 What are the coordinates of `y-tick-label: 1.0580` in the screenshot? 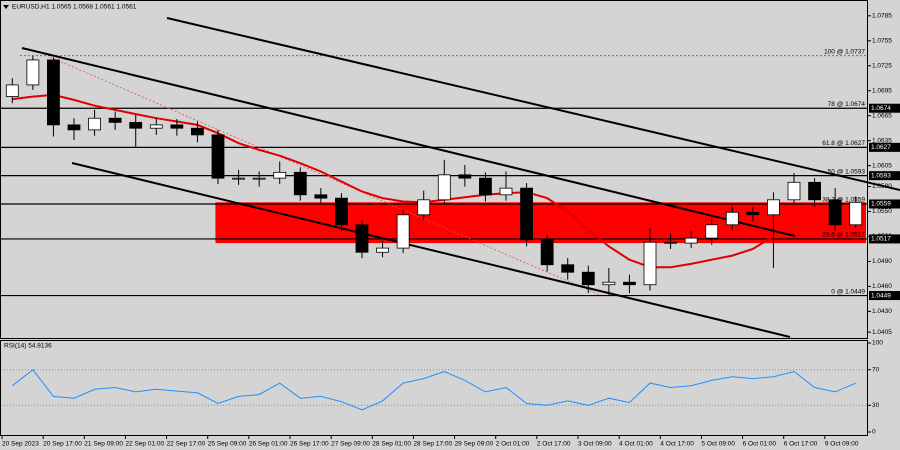 It's located at (882, 186).